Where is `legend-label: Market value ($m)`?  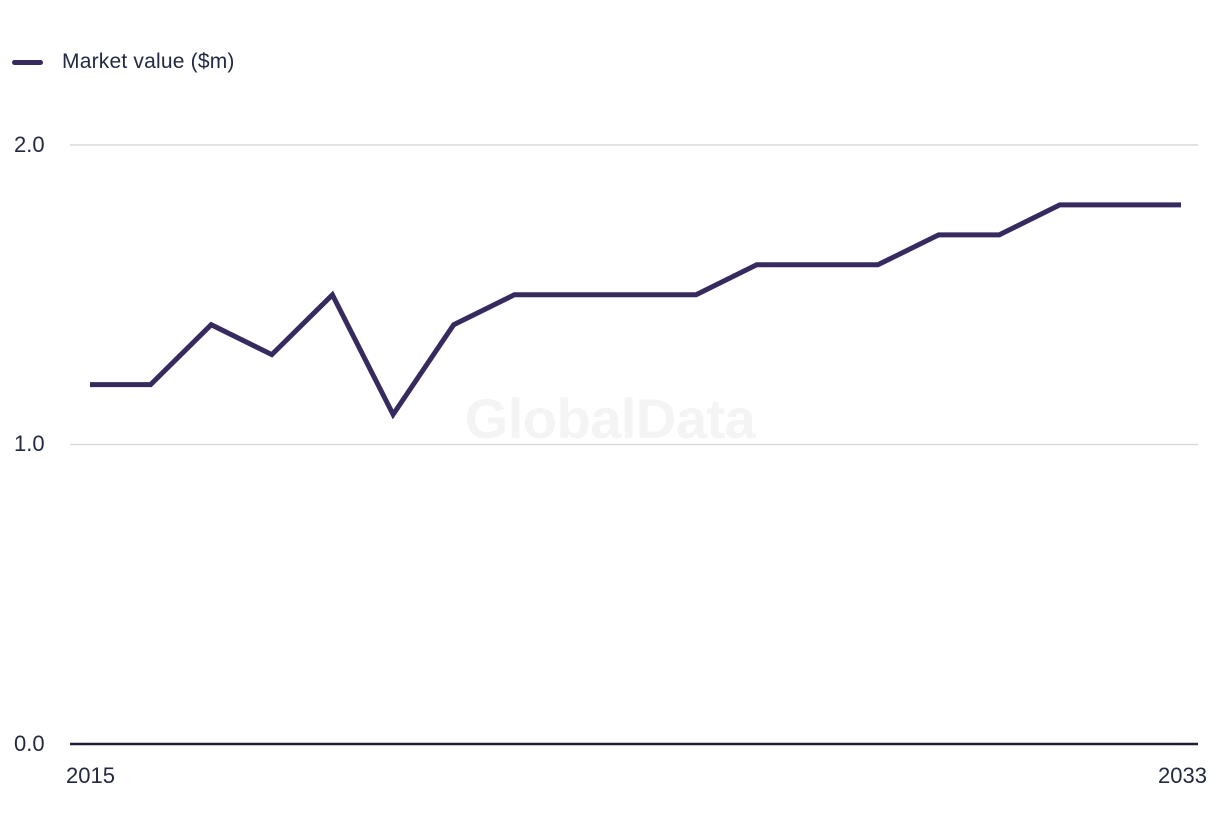
legend-label: Market value ($m) is located at coordinates (148, 61).